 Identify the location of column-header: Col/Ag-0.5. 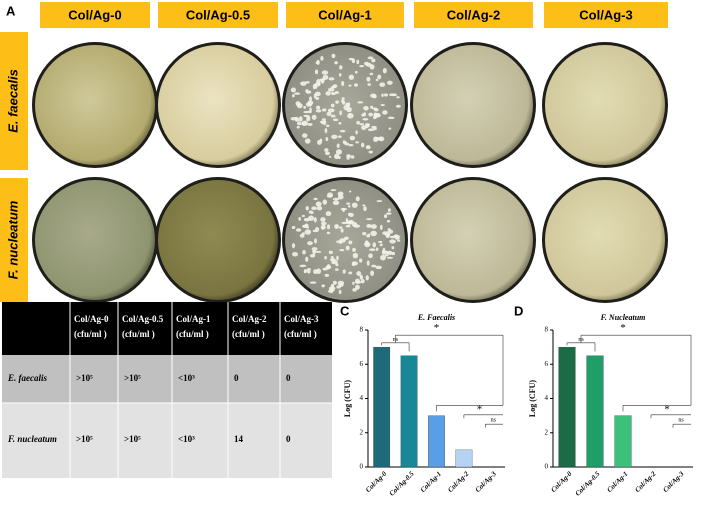
(218, 14).